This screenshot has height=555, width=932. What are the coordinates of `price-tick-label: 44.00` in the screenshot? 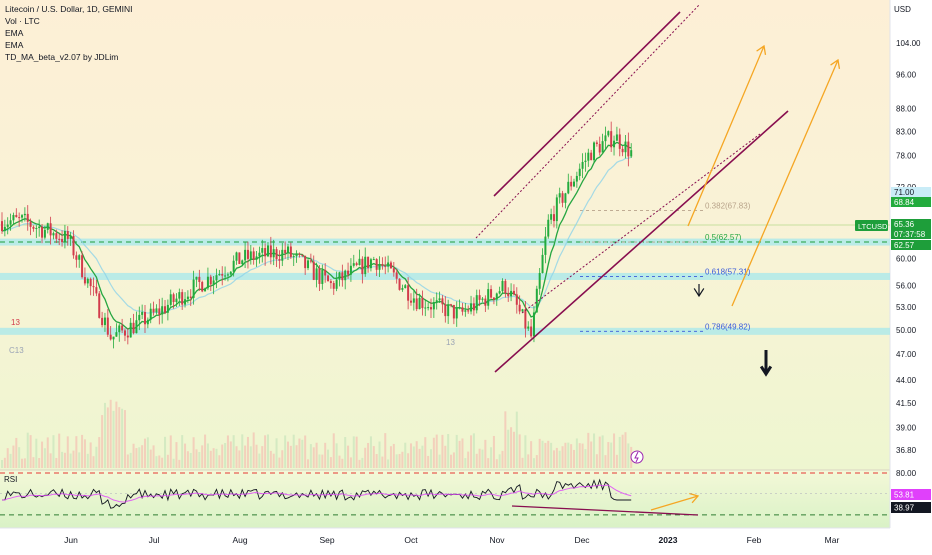 It's located at (906, 380).